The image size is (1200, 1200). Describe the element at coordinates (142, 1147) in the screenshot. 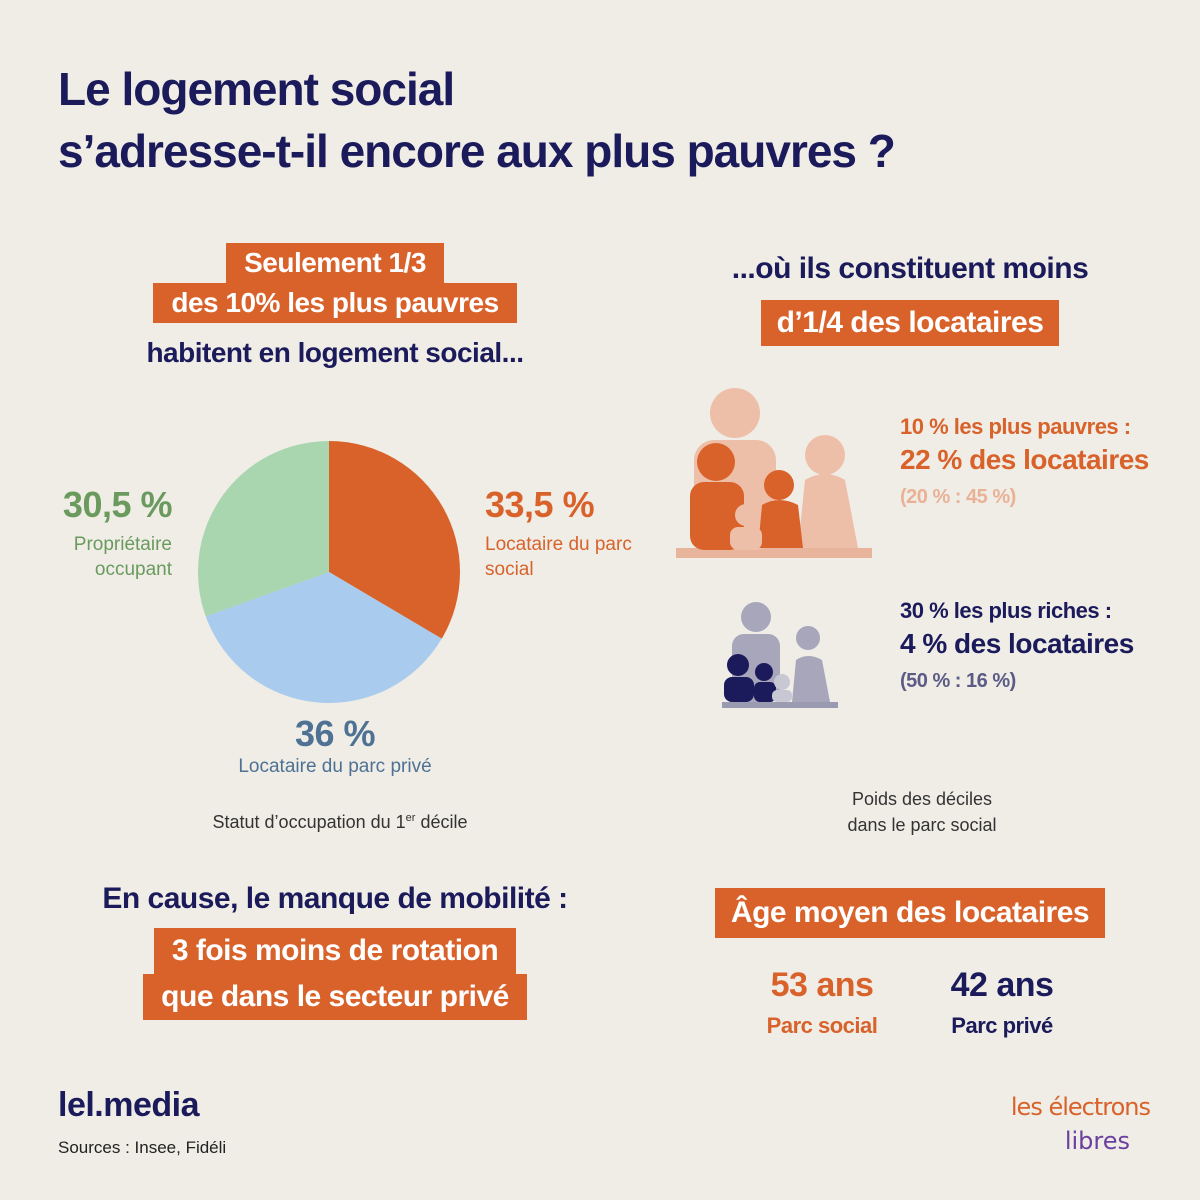

I see `sources: Sources : Insee, Fidéli` at that location.